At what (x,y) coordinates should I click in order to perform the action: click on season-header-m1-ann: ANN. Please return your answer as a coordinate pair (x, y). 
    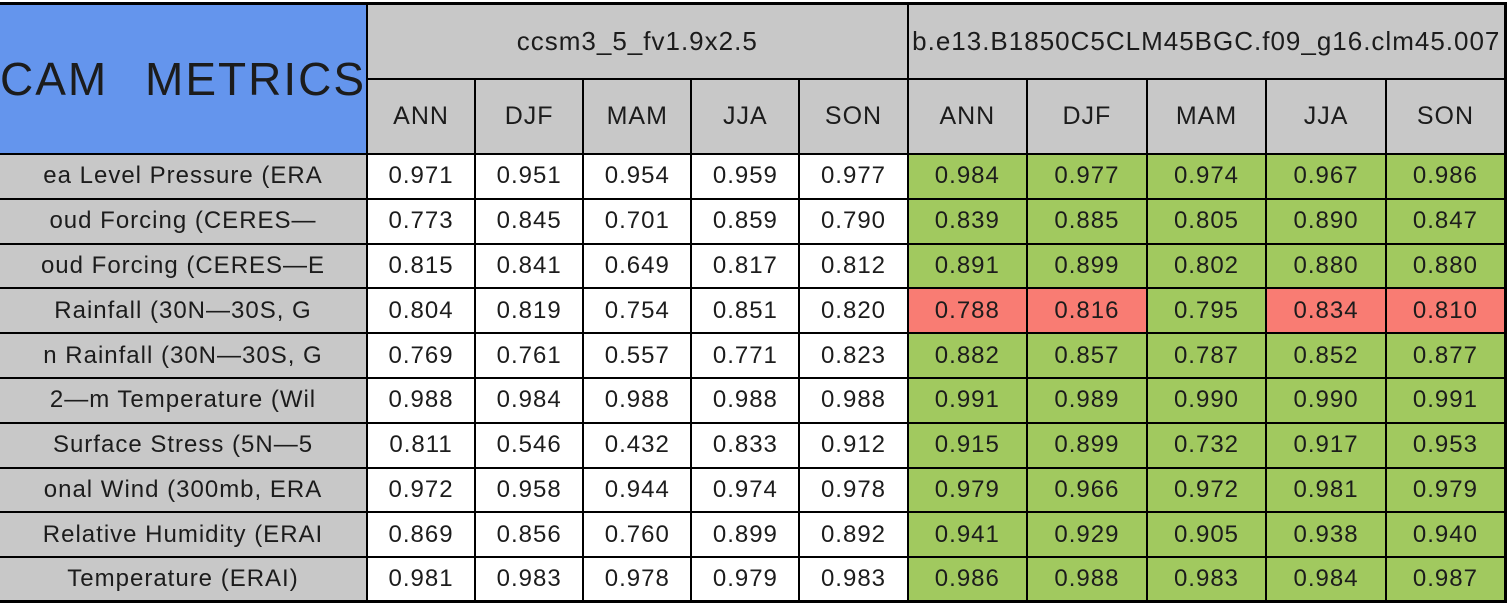
    Looking at the image, I should click on (421, 116).